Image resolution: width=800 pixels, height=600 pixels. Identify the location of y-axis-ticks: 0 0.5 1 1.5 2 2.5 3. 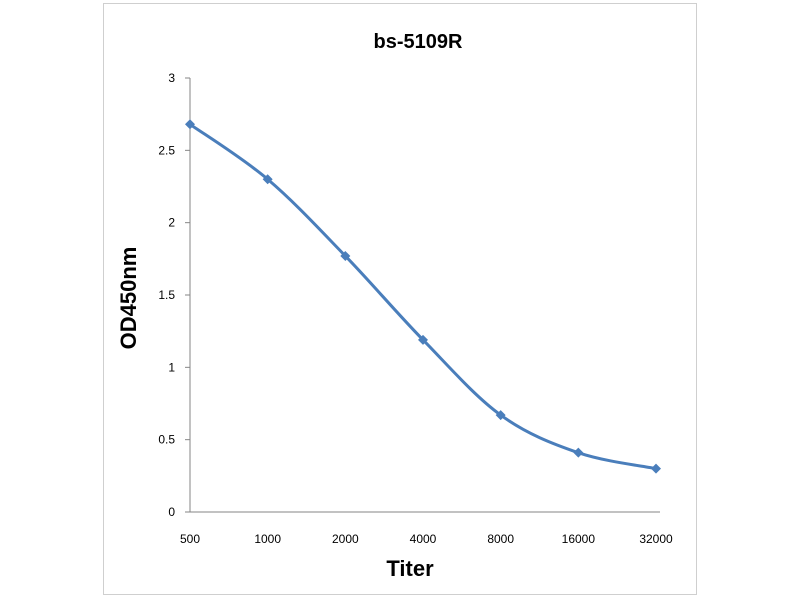
(174, 295).